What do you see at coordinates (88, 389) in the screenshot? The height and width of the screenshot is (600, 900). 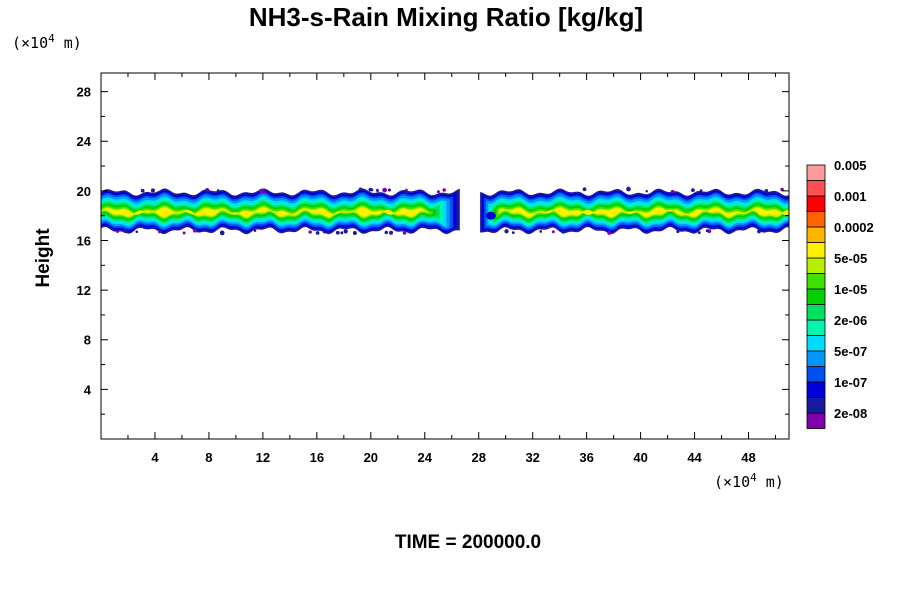 I see `y-tick-label: 4` at bounding box center [88, 389].